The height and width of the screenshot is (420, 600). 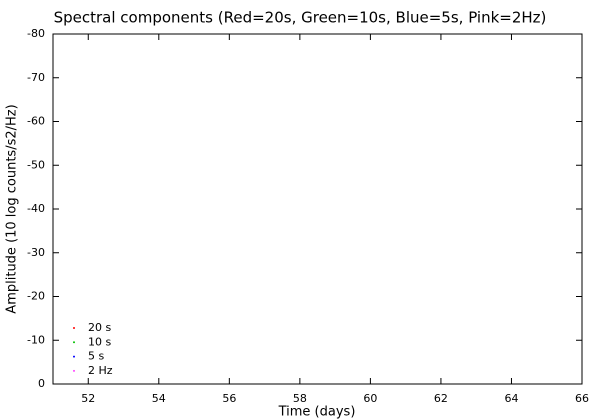 I want to click on y-tick-label: -20, so click(x=36, y=296).